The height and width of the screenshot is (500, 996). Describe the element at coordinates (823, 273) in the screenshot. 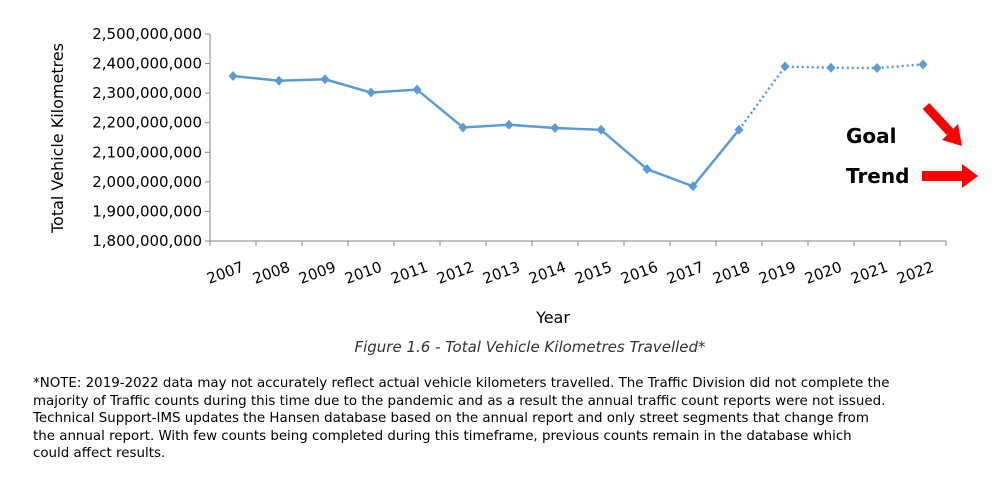

I see `x-tick-label: 2020` at that location.